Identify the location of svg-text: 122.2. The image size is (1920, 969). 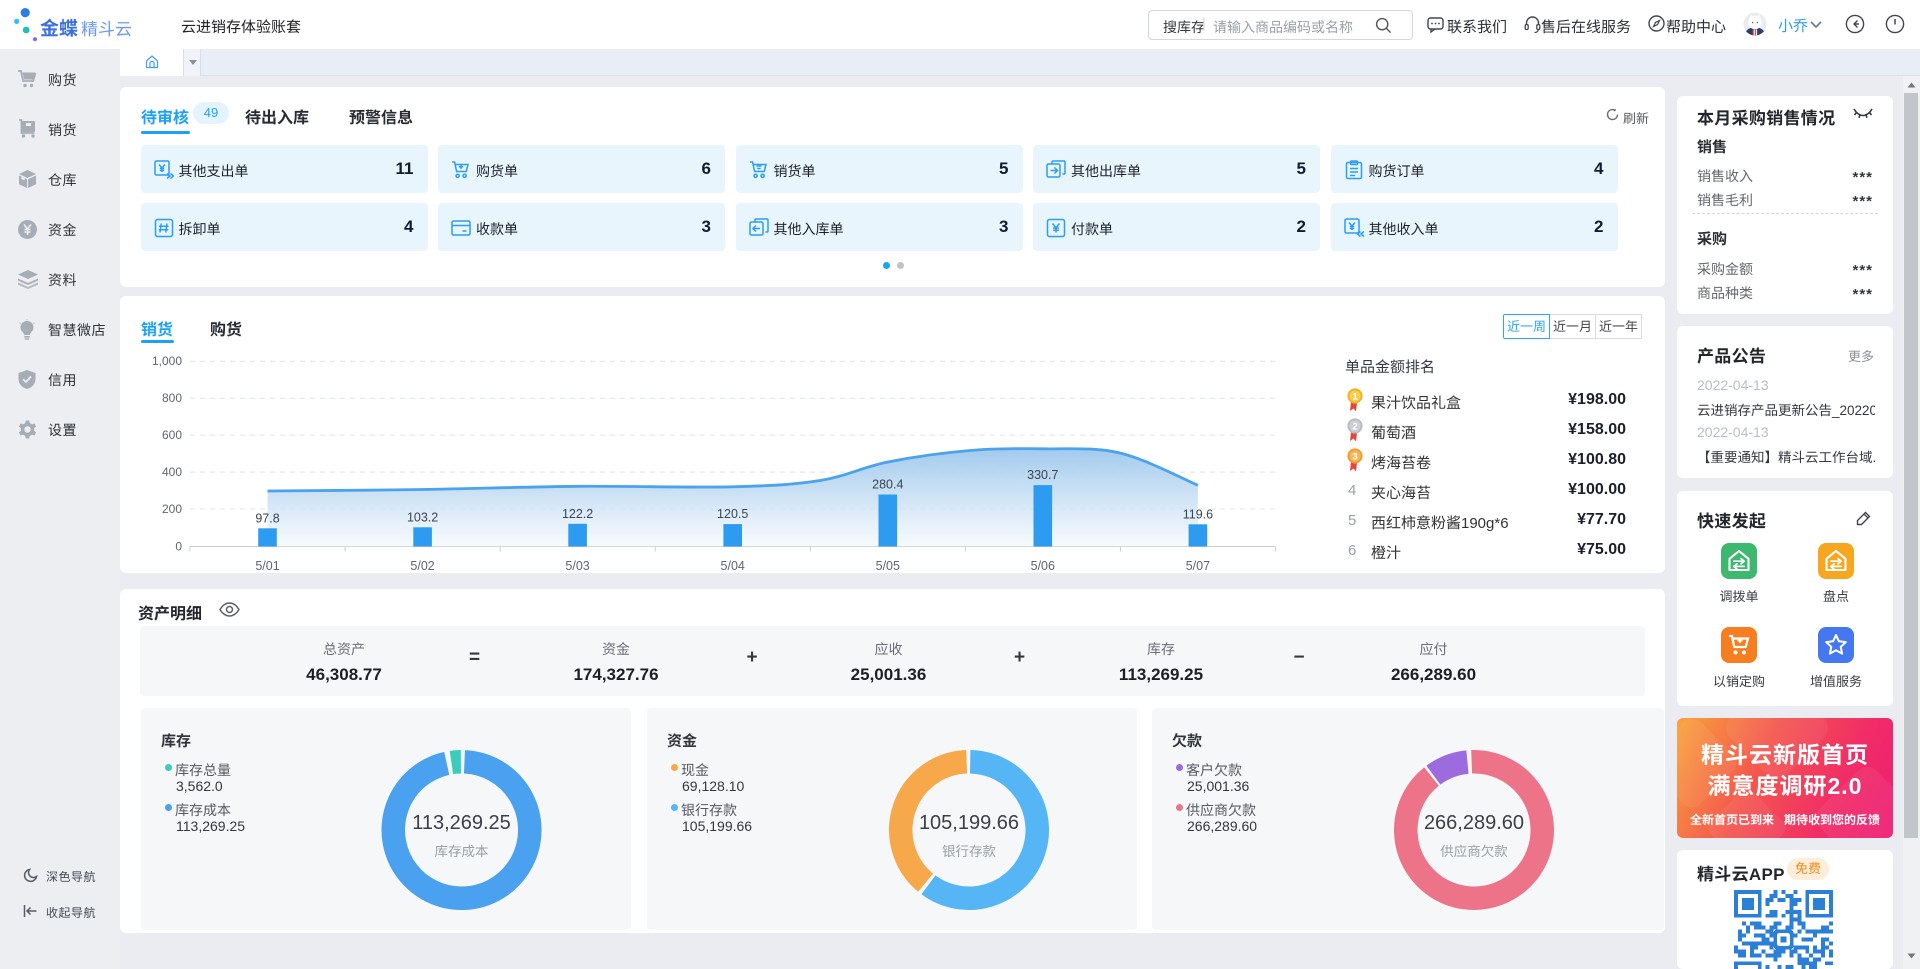
(577, 514).